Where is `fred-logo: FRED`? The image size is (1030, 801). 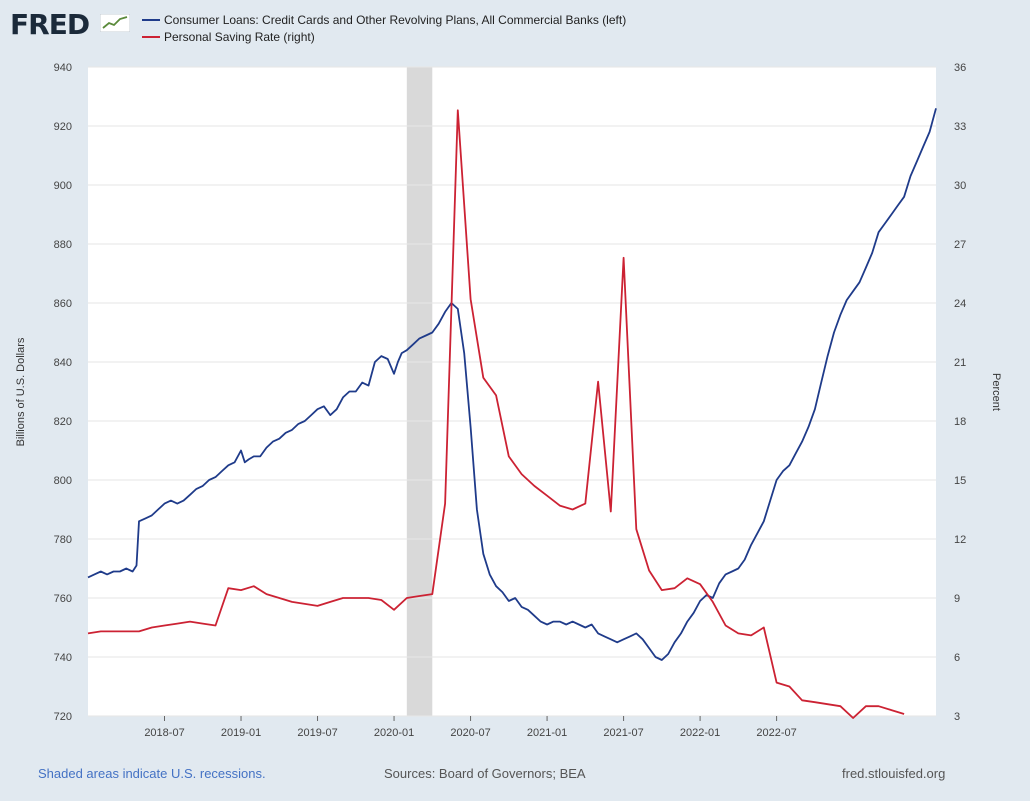 fred-logo: FRED is located at coordinates (50, 24).